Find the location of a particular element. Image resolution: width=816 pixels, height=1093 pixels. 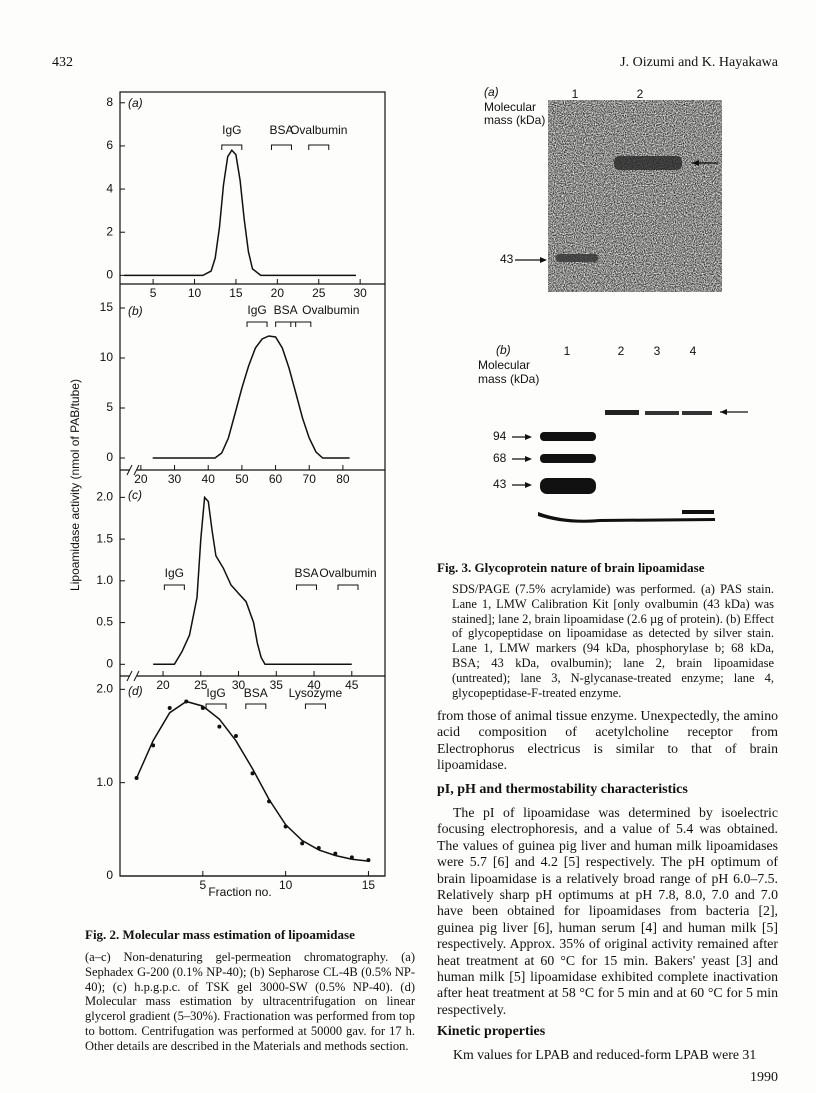

lane-label: 3 is located at coordinates (657, 351).